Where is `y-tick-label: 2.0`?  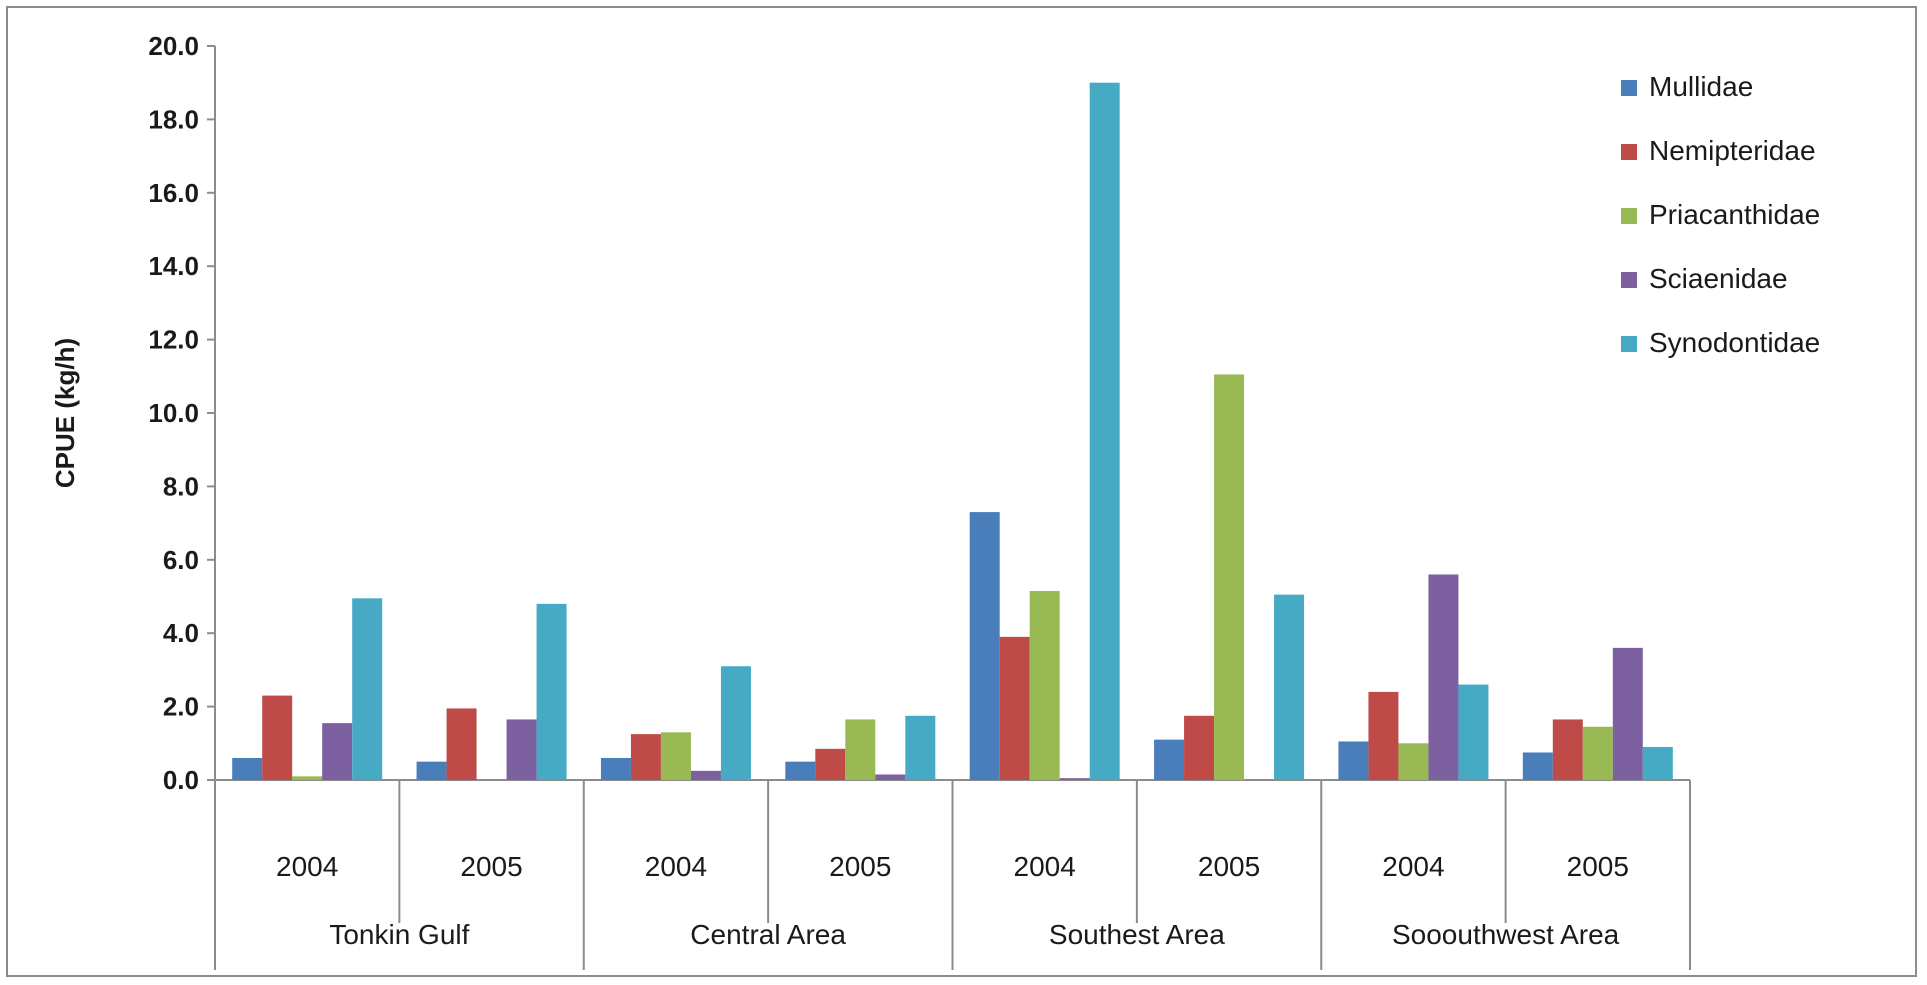
y-tick-label: 2.0 is located at coordinates (181, 707).